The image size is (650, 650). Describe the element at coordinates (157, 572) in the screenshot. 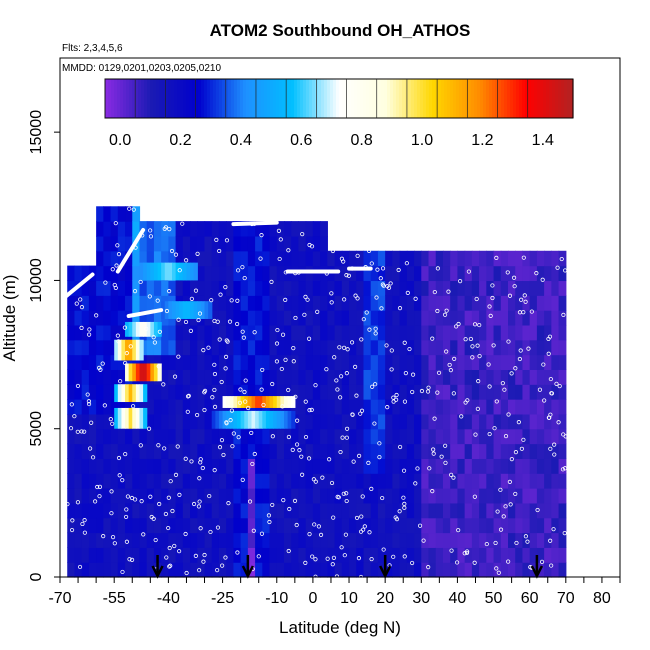

I see `profile-arrow-head` at that location.